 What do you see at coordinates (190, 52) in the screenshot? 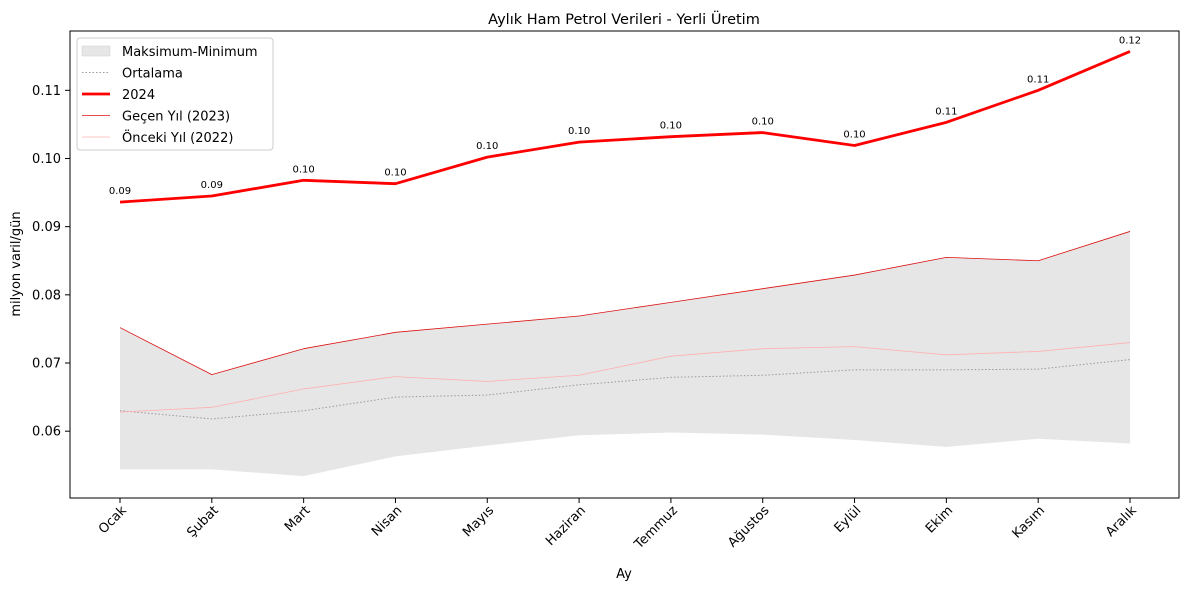
I see `legend-label: Maksimum-Minimum` at bounding box center [190, 52].